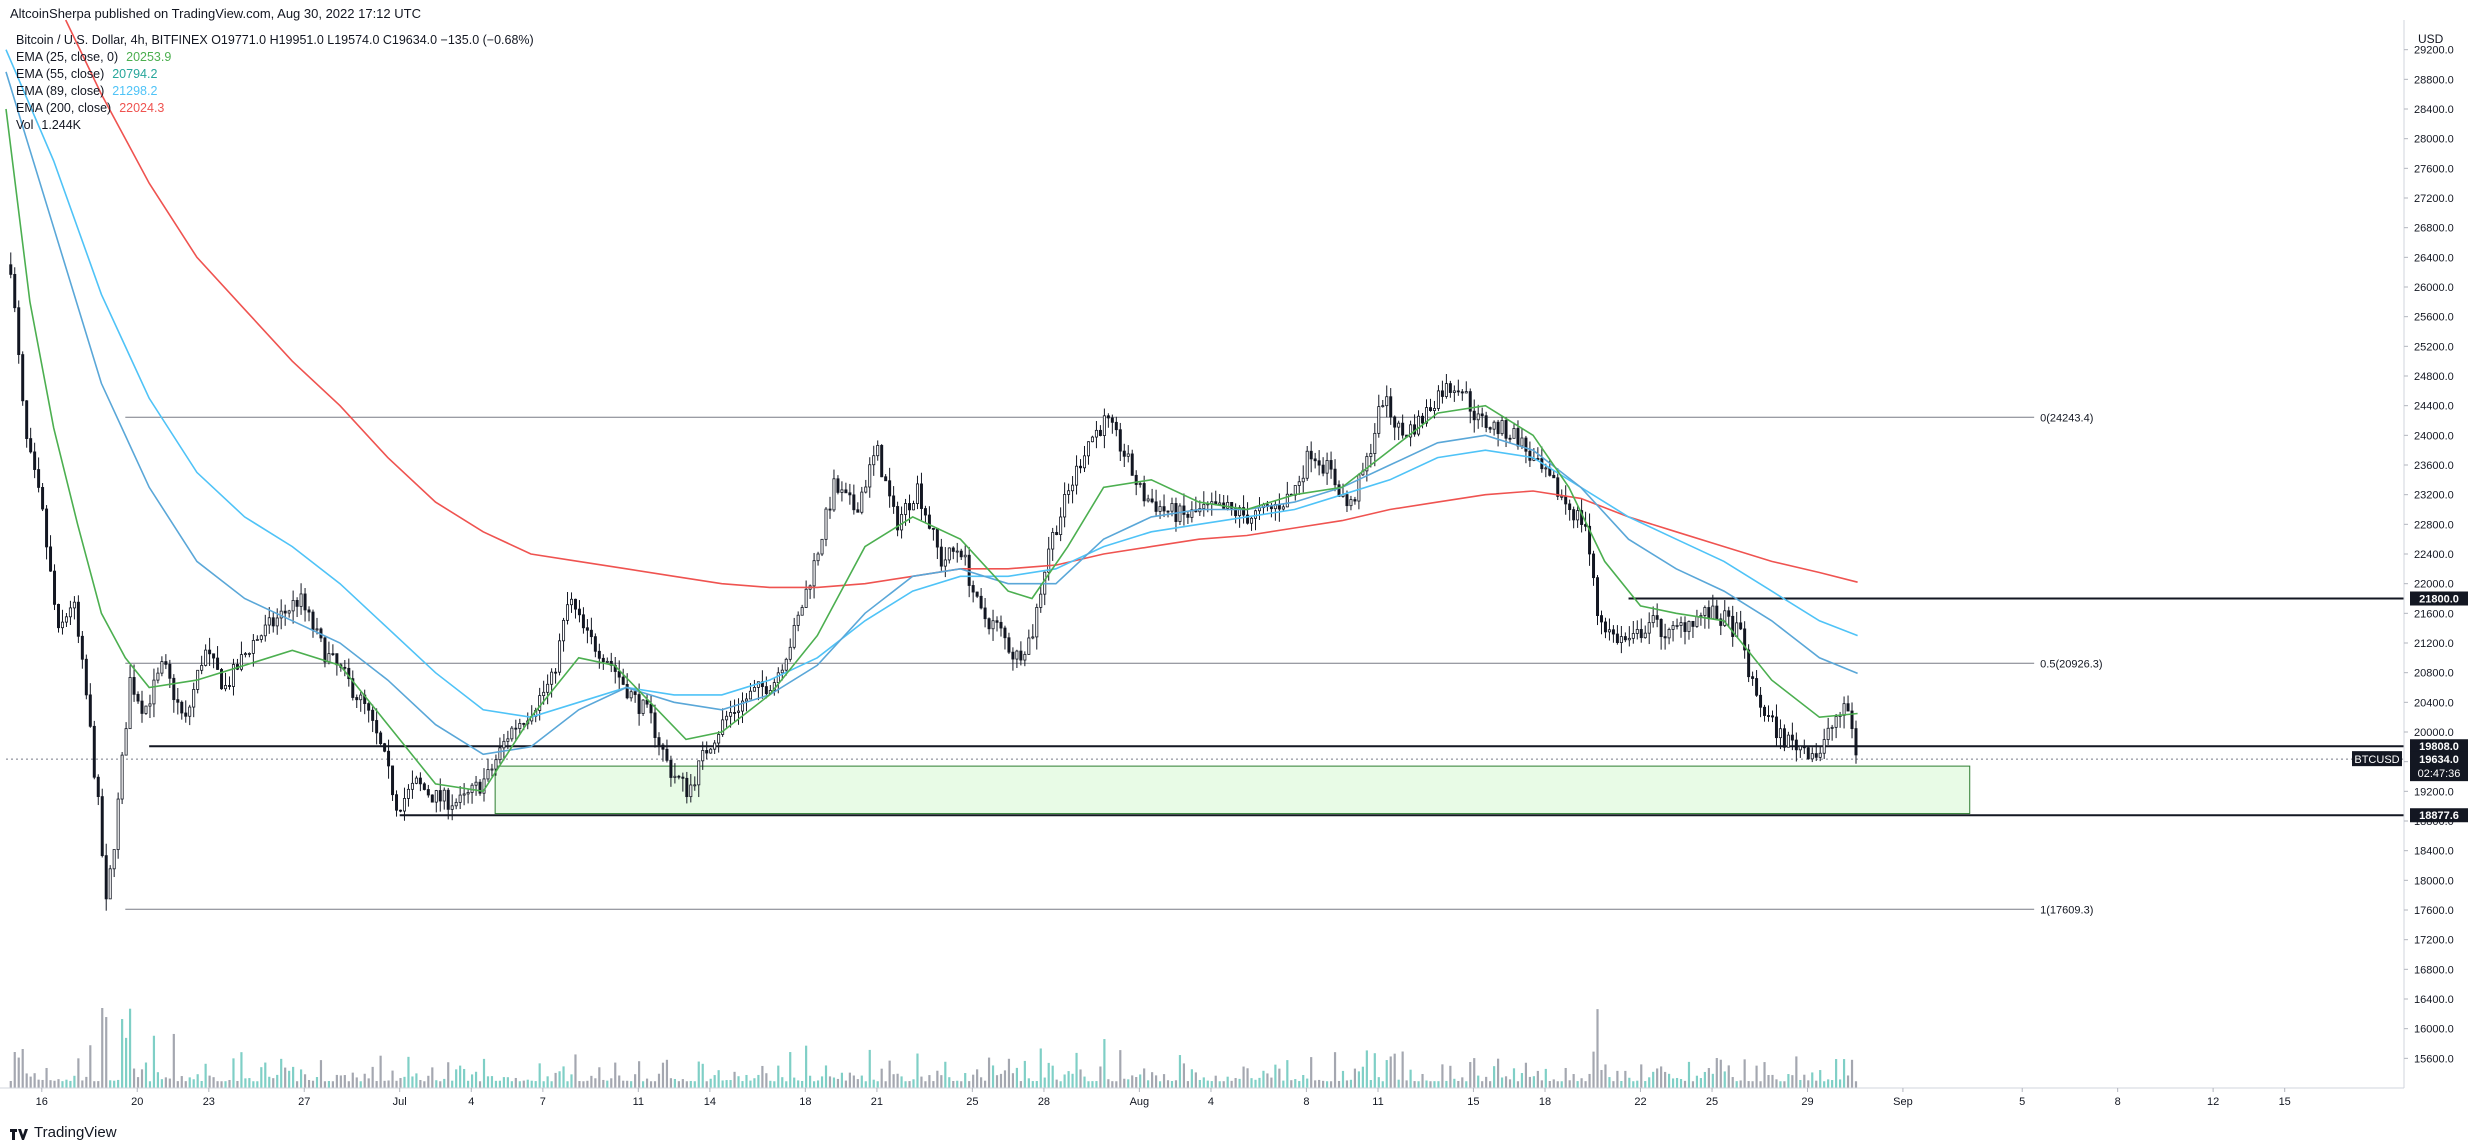 This screenshot has width=2474, height=1148. Describe the element at coordinates (63, 1132) in the screenshot. I see `tradingview-footer: TradingView` at that location.